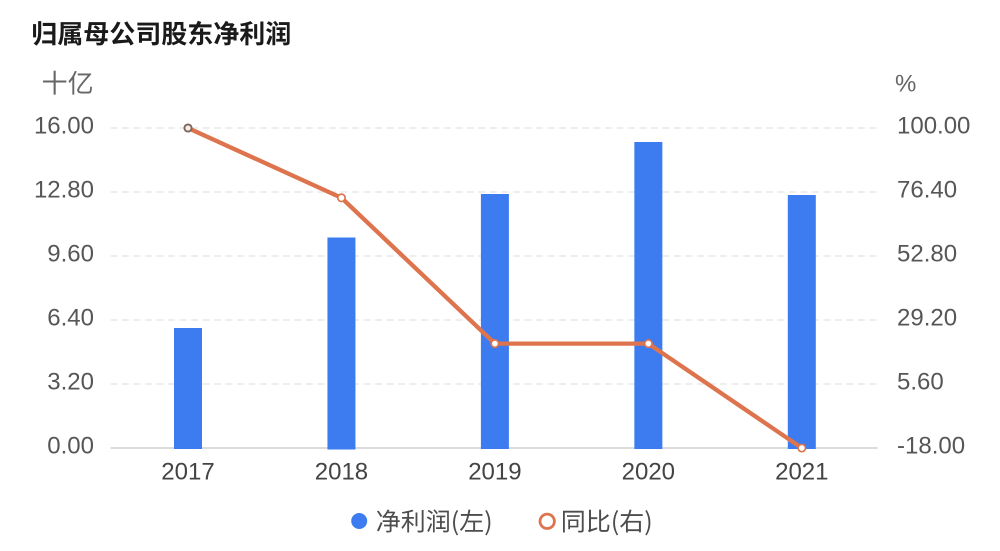 This screenshot has height=551, width=1000. Describe the element at coordinates (927, 253) in the screenshot. I see `svg-text: 52.80` at that location.